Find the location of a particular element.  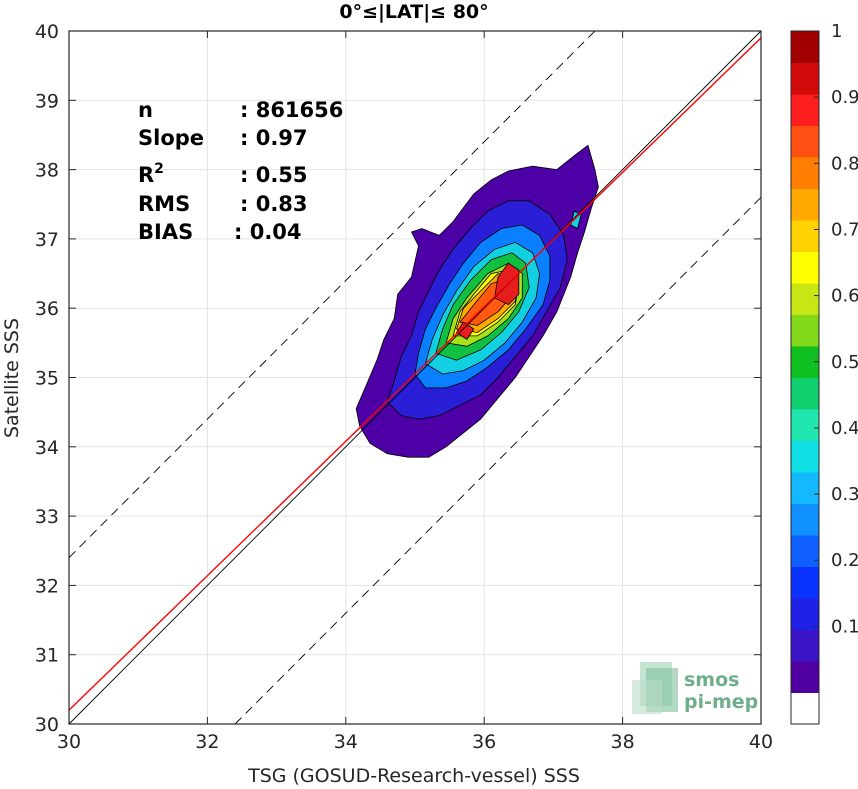

colorbar-frame is located at coordinates (805, 377).